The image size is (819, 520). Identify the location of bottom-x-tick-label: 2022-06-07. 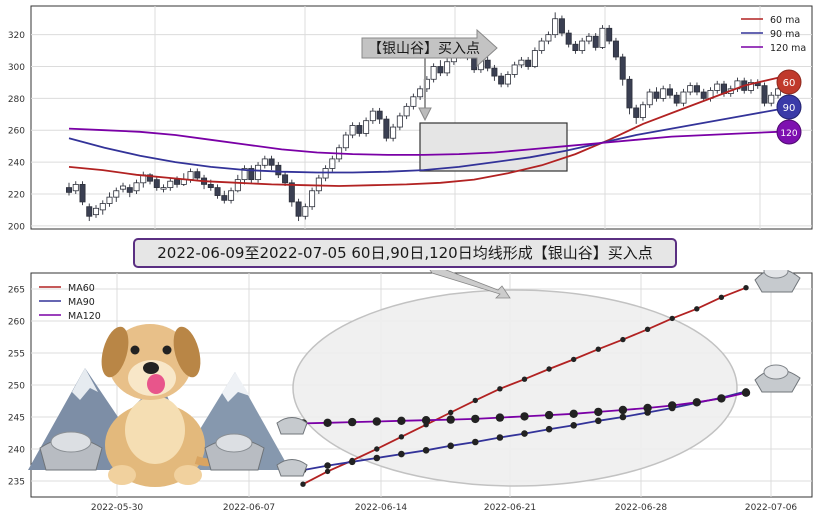
(249, 508).